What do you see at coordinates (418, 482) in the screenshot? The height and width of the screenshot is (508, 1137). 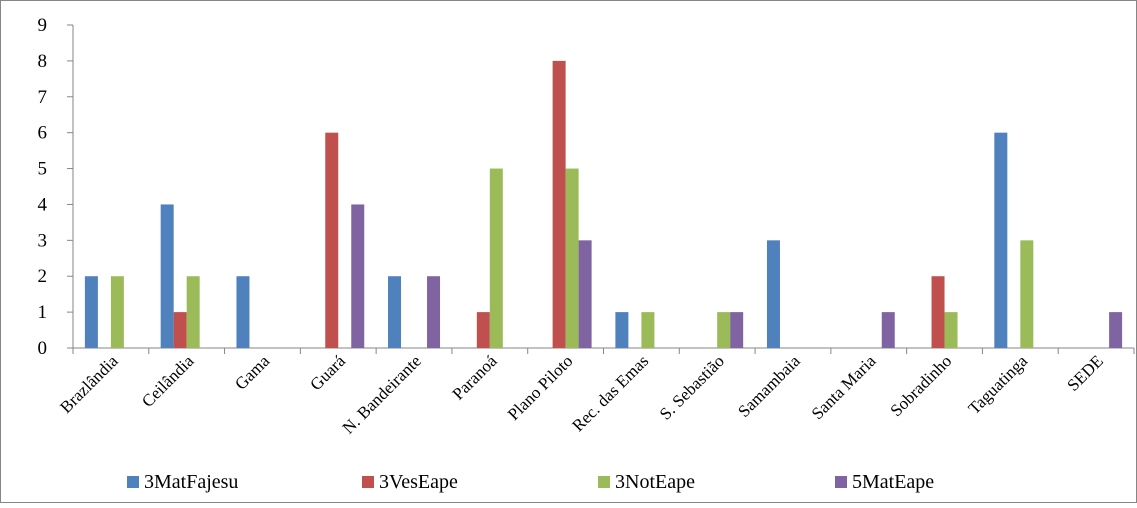 I see `legend-label: 3VesEape` at bounding box center [418, 482].